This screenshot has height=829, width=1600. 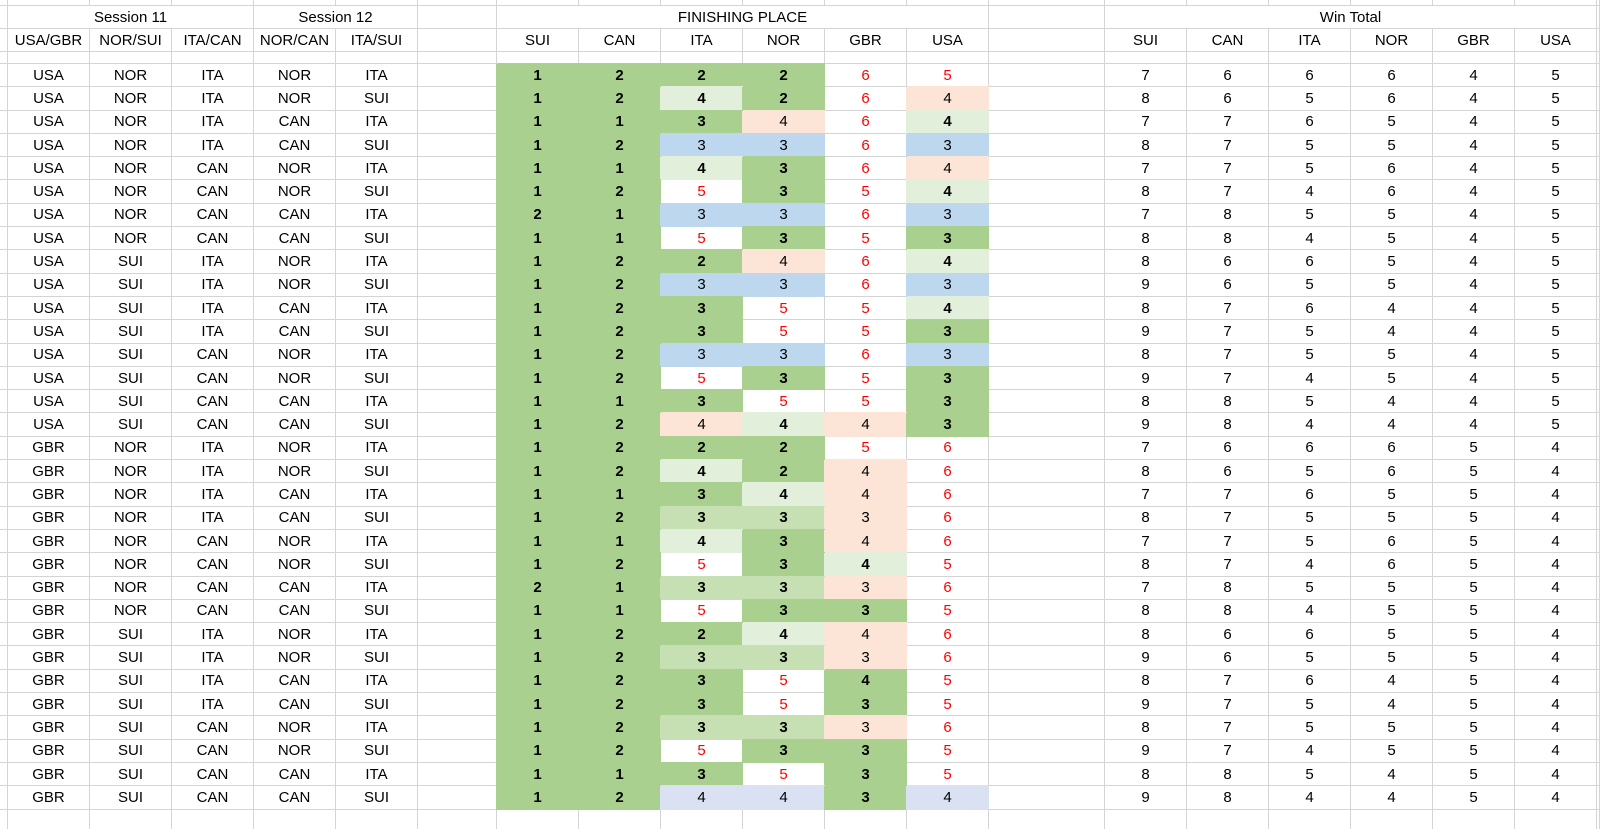 I want to click on scenario-nor-sui-cell: NOR, so click(x=131, y=472).